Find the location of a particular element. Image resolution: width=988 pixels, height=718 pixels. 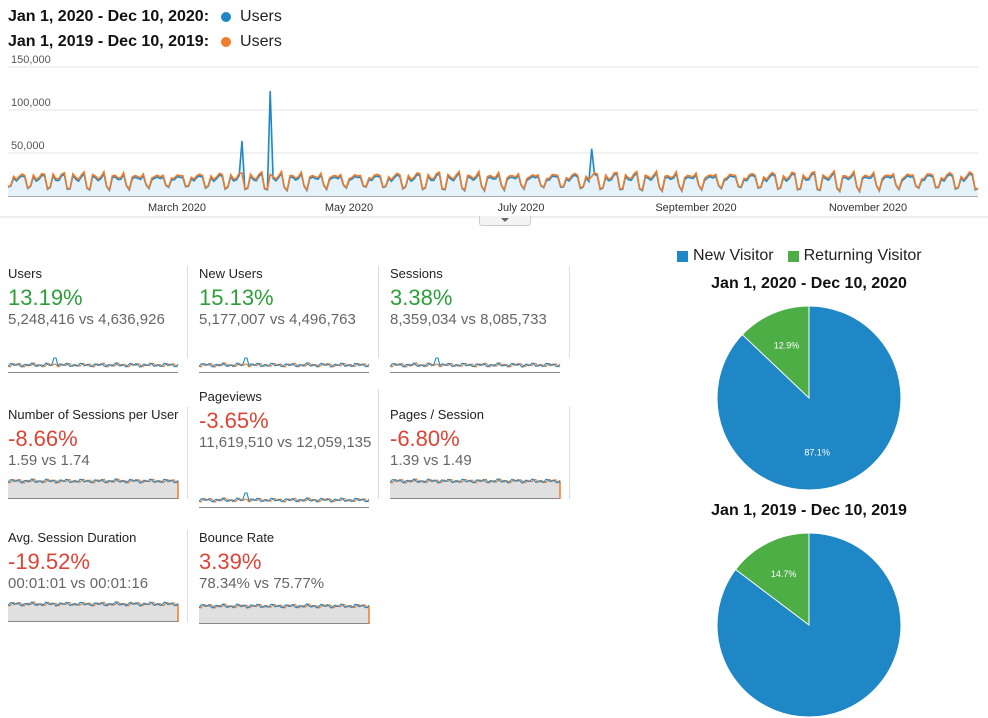

metric-name: Pageviews is located at coordinates (230, 396).